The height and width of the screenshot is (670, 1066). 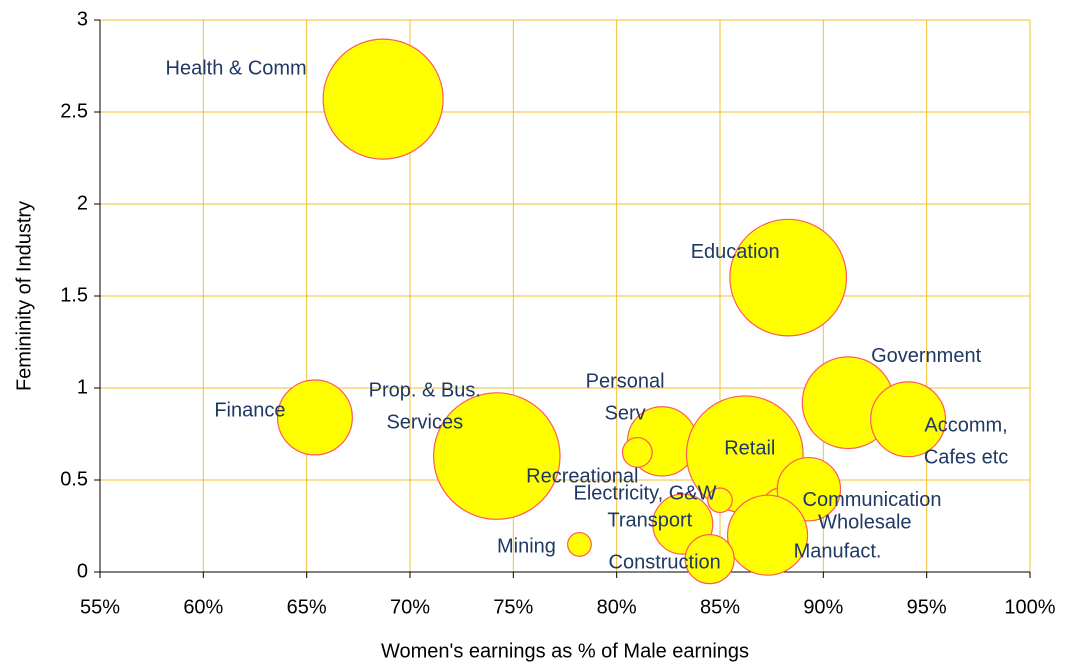 What do you see at coordinates (926, 356) in the screenshot?
I see `bubble-label: Government` at bounding box center [926, 356].